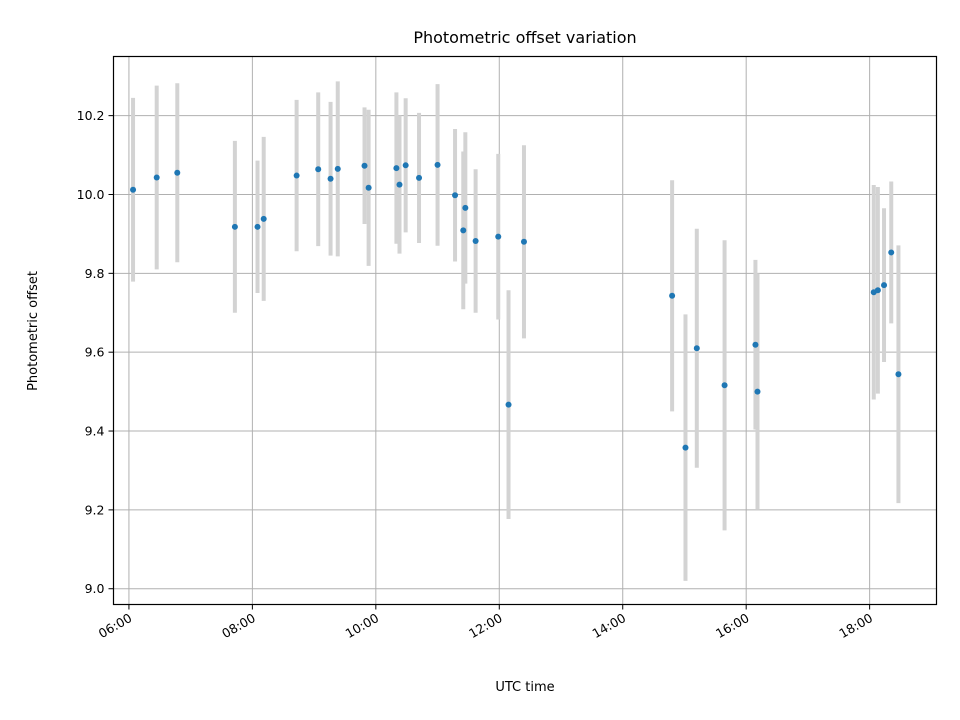 The width and height of the screenshot is (960, 720). What do you see at coordinates (95, 509) in the screenshot?
I see `y-tick-label: 9.2` at bounding box center [95, 509].